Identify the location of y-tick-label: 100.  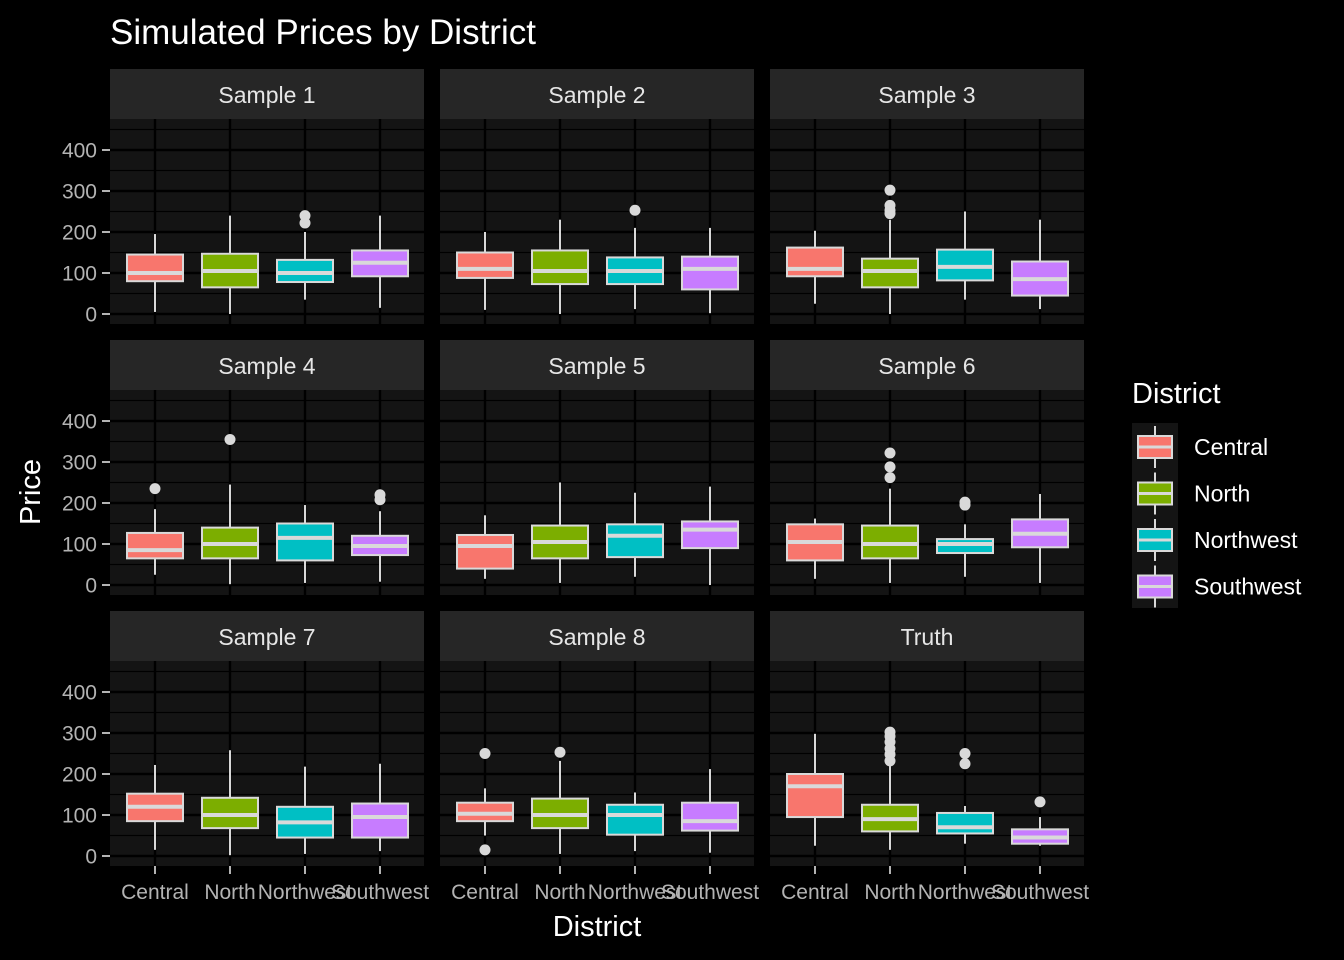
(79, 816).